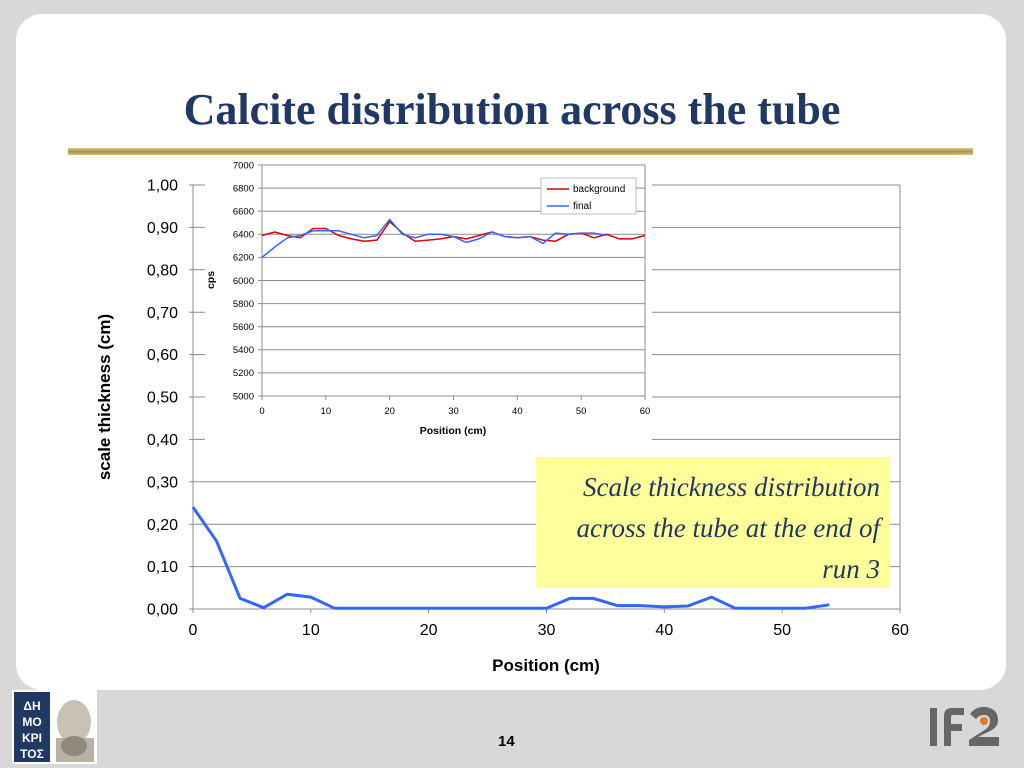 The image size is (1024, 768). Describe the element at coordinates (547, 630) in the screenshot. I see `main-x-tick-label: 30` at that location.